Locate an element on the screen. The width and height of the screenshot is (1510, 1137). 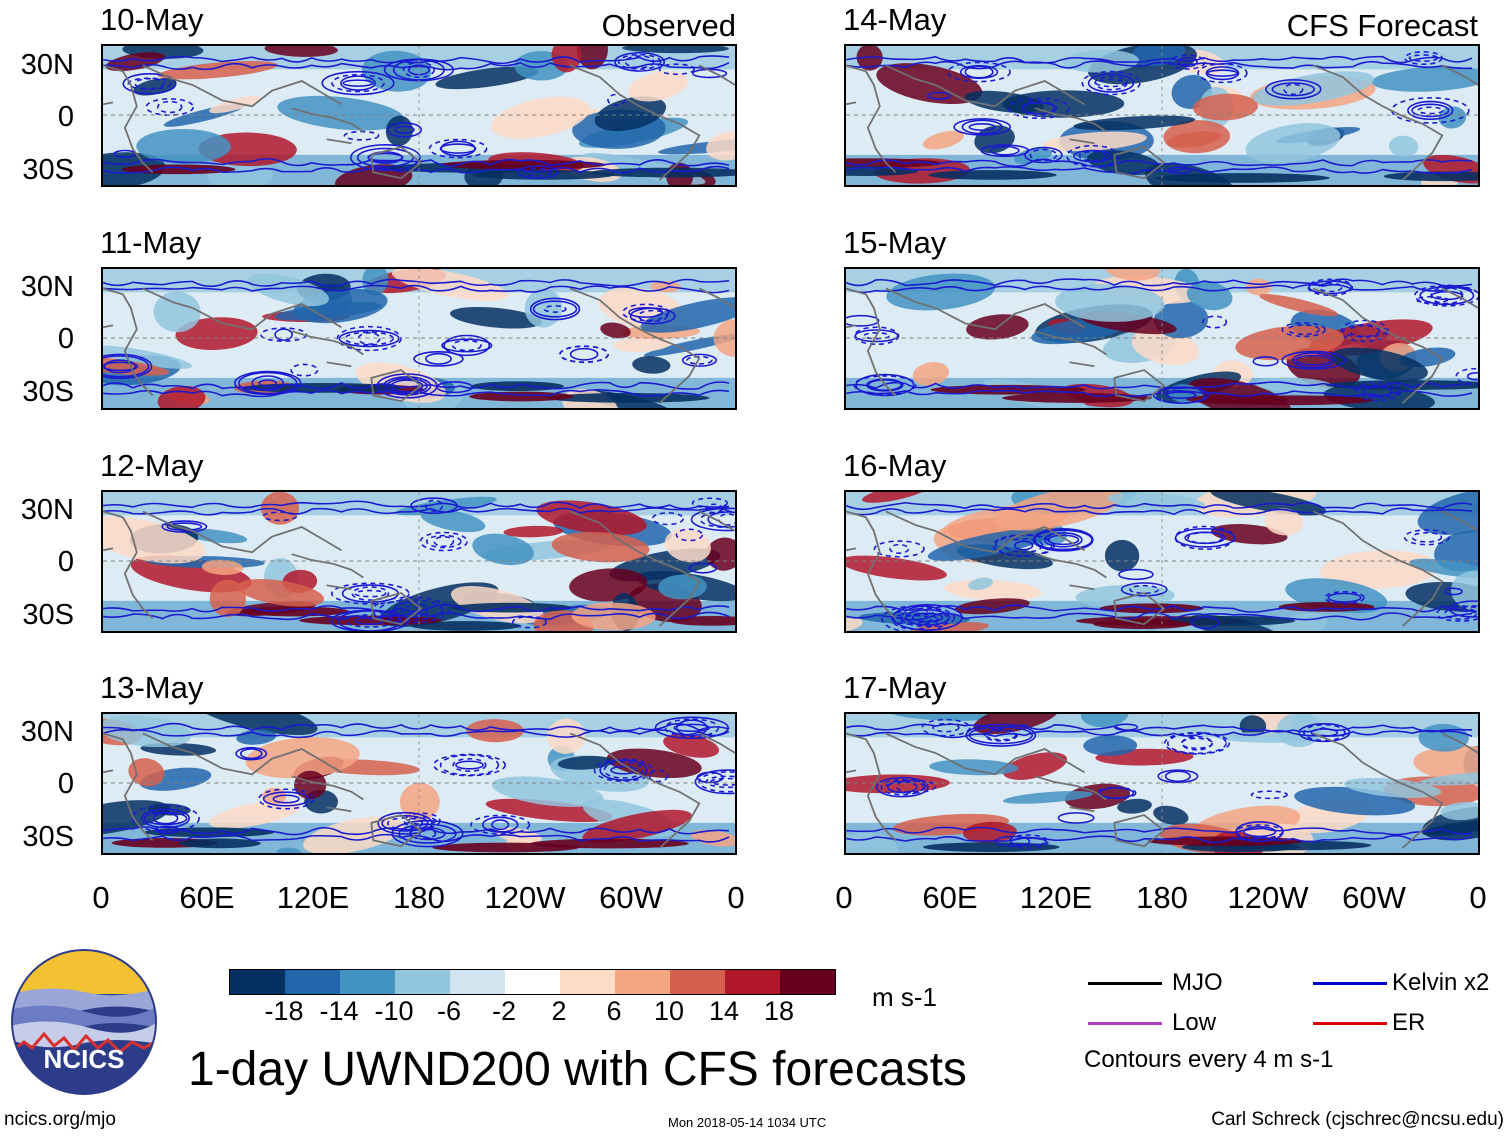
date-label-forecast: 16-May is located at coordinates (895, 465).